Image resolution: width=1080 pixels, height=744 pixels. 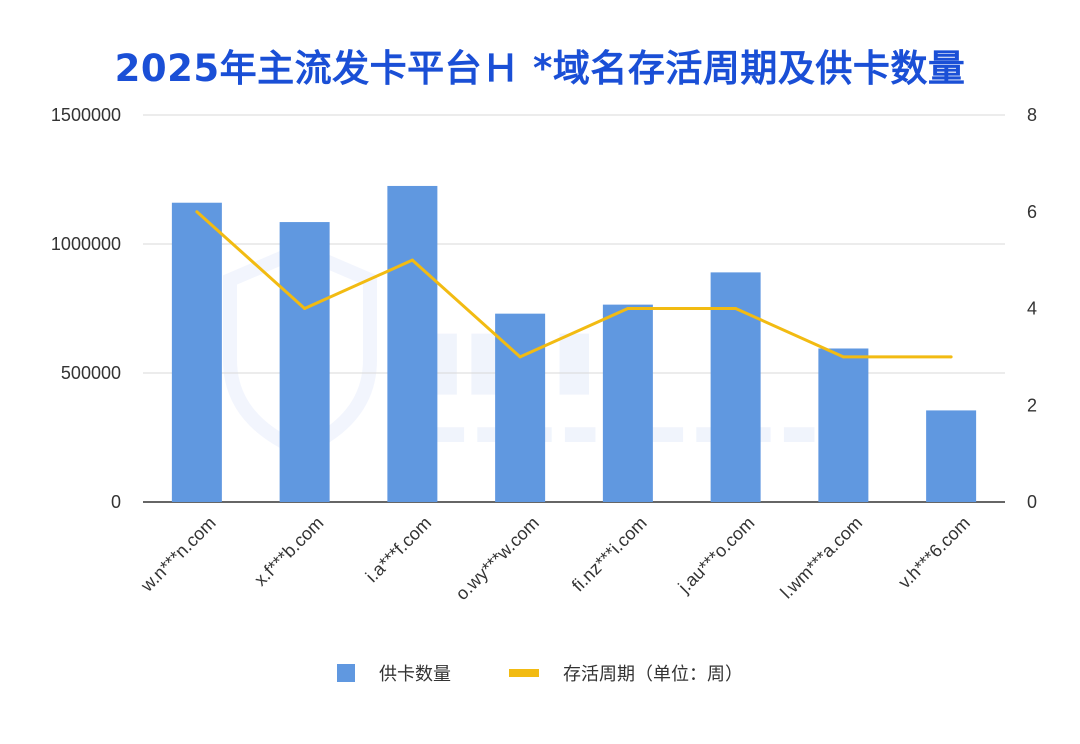 What do you see at coordinates (1032, 502) in the screenshot?
I see `y-right-tick-label: 0` at bounding box center [1032, 502].